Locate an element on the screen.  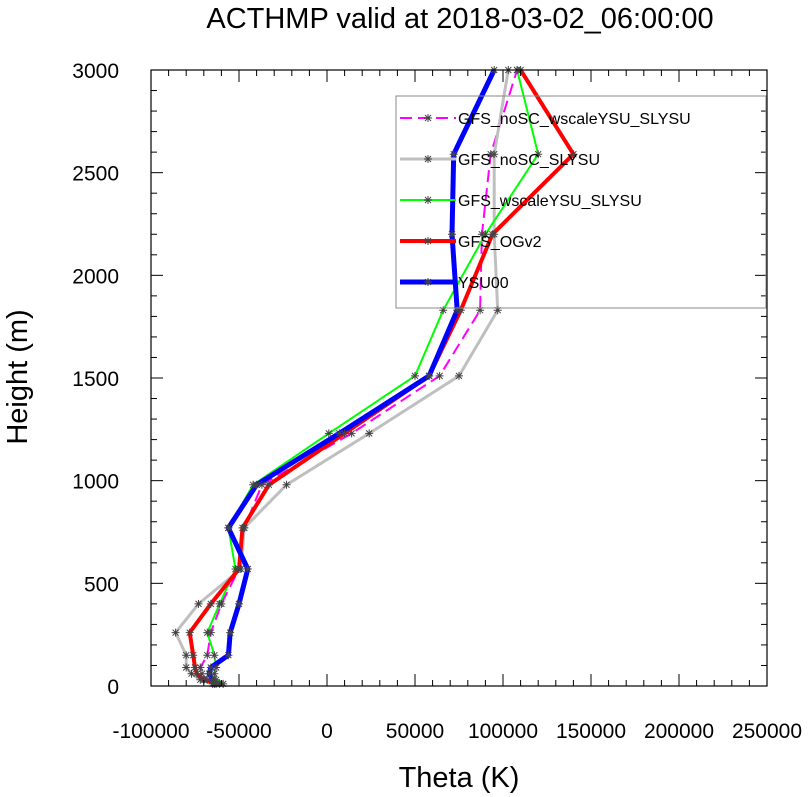
y-axis-label: Height (m) is located at coordinates (18, 376).